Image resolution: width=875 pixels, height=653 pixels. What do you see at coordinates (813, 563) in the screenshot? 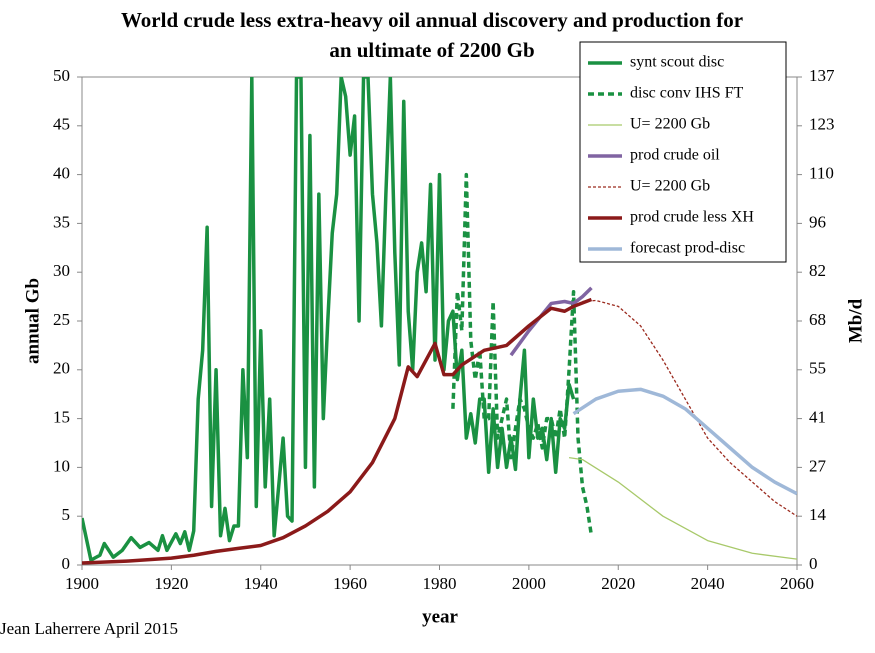
I see `y2-tick-label: 0` at bounding box center [813, 563].